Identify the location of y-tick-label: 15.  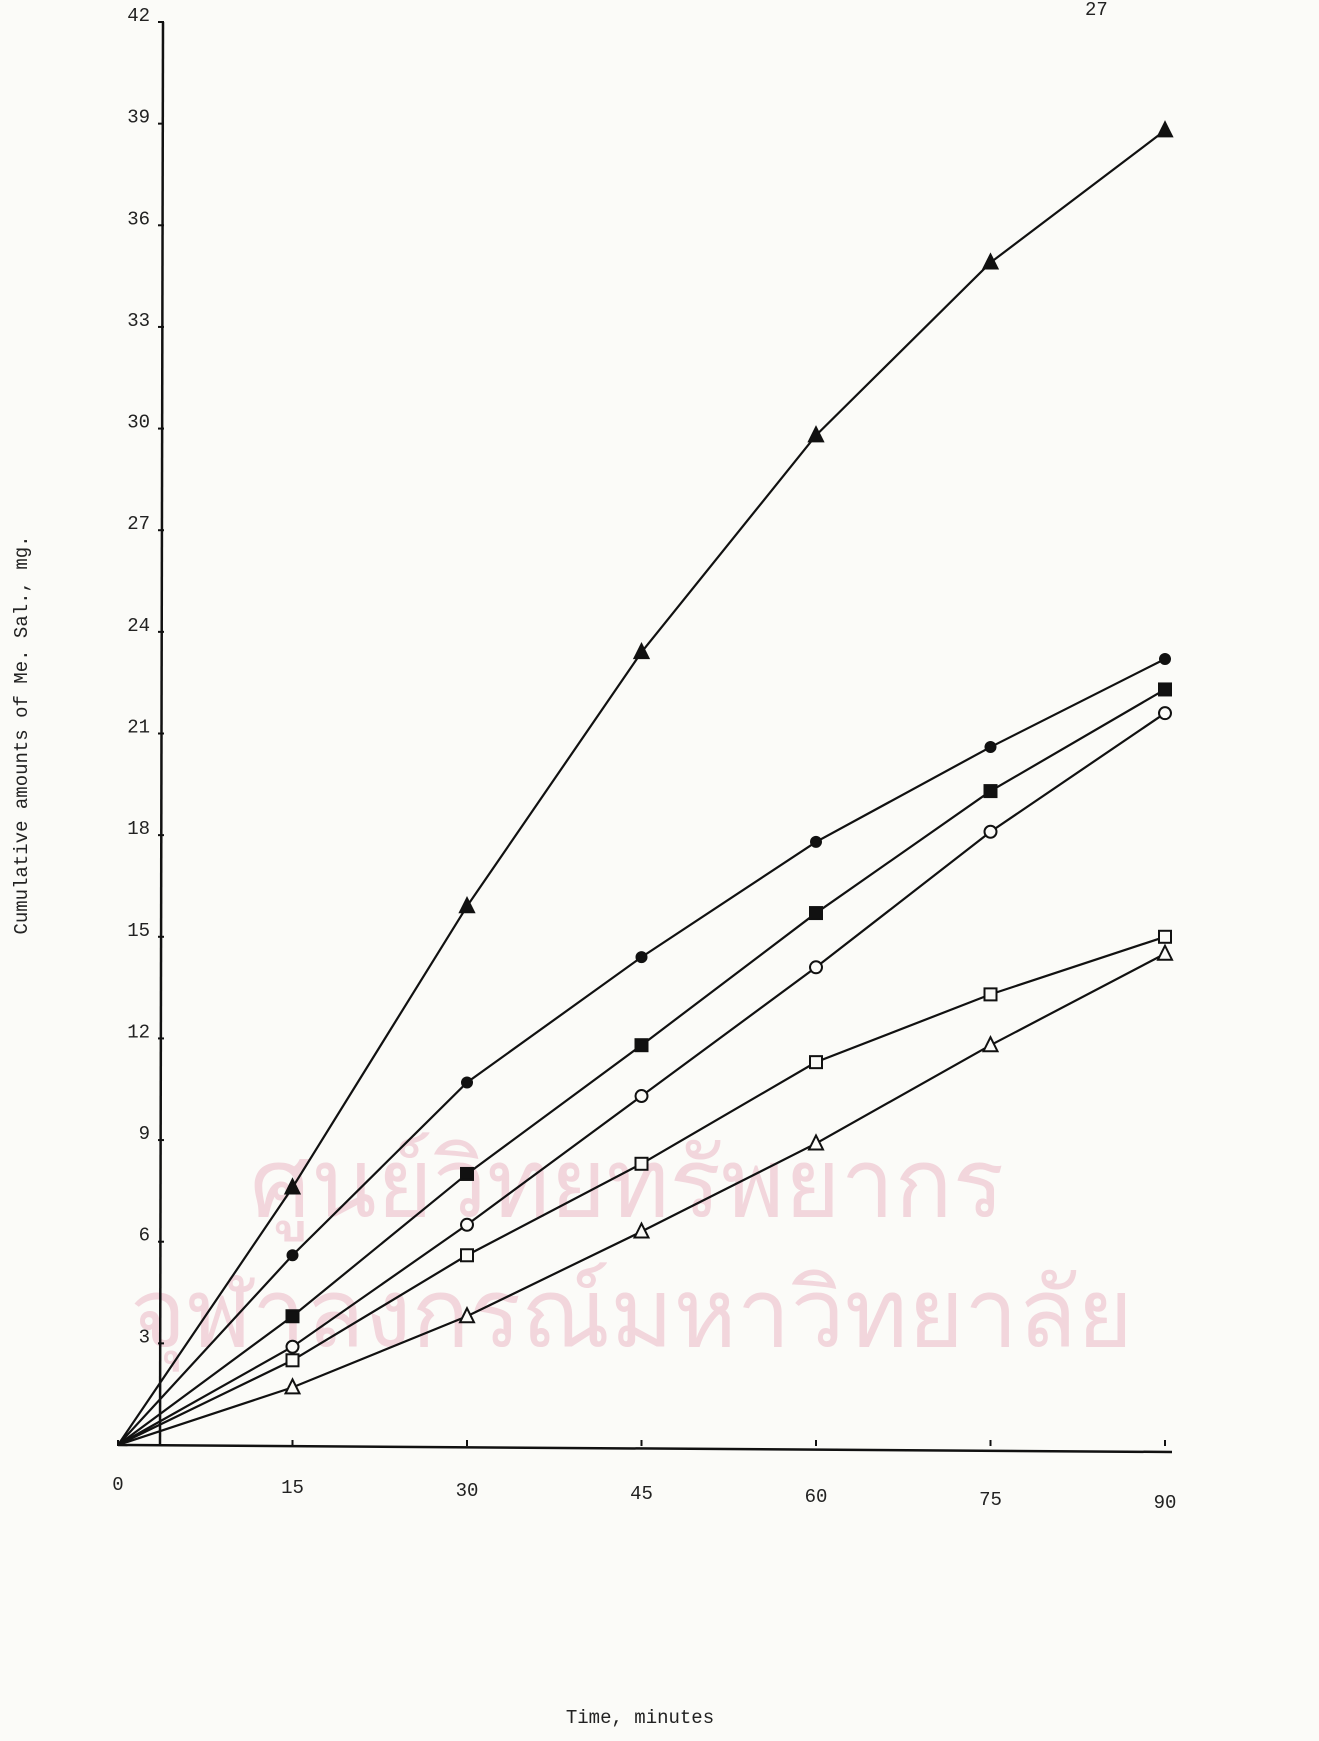
(138, 931).